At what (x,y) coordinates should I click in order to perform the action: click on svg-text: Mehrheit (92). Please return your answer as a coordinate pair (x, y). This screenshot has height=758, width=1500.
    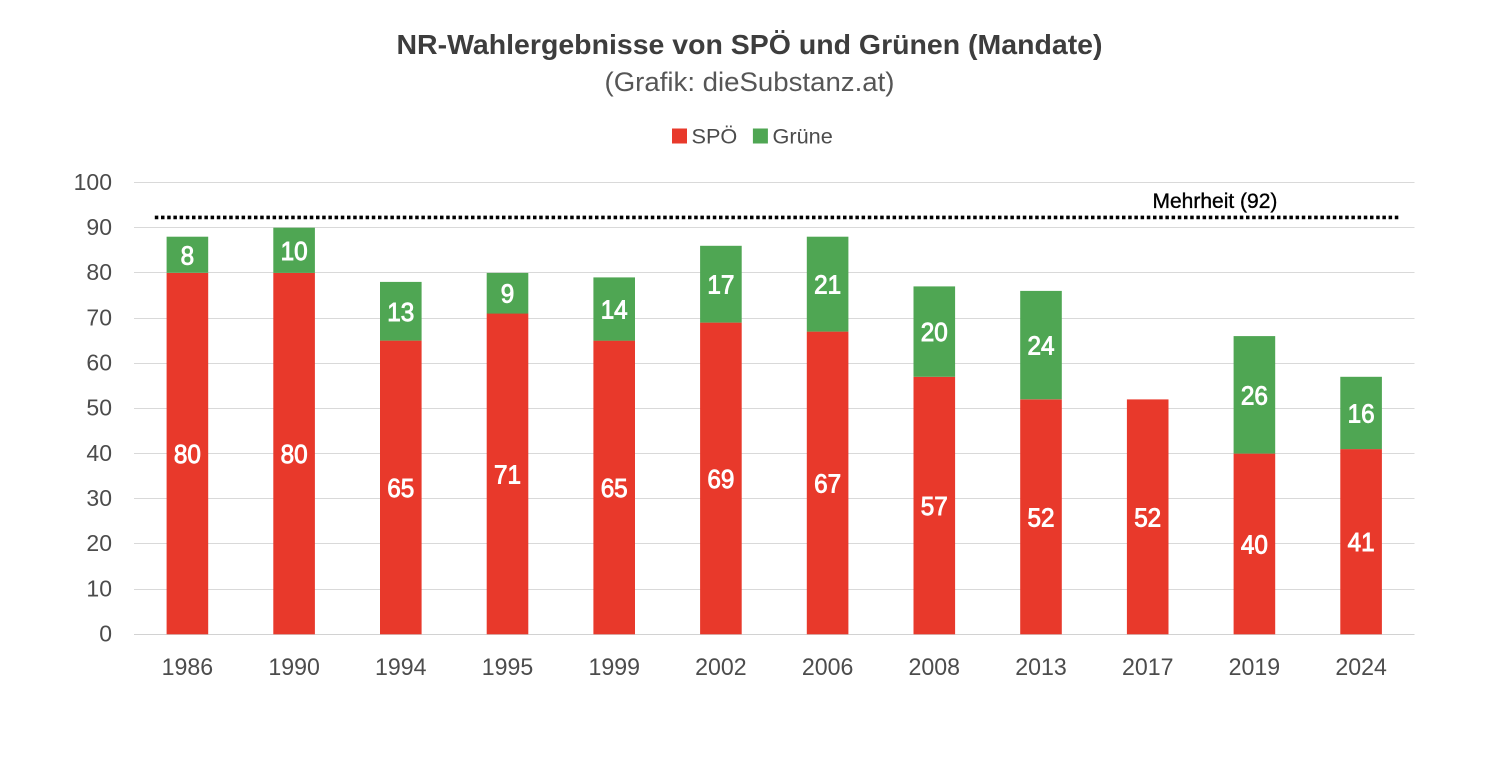
    Looking at the image, I should click on (1215, 201).